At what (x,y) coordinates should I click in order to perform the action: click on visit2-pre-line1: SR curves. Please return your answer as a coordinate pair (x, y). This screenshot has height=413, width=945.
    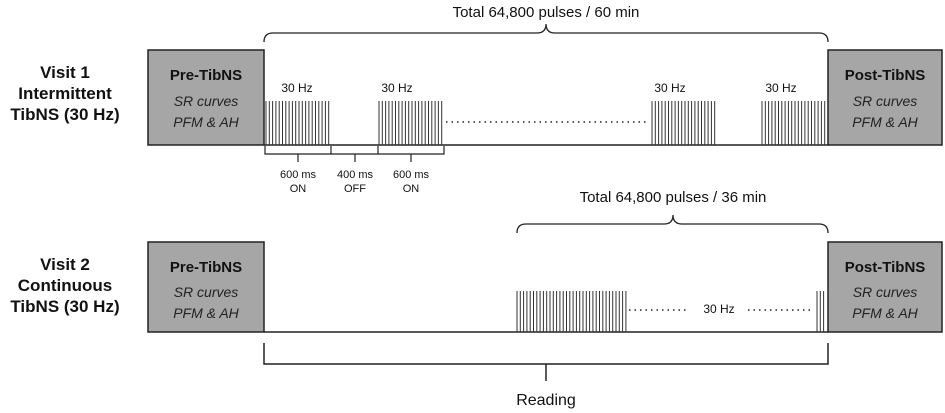
    Looking at the image, I should click on (206, 292).